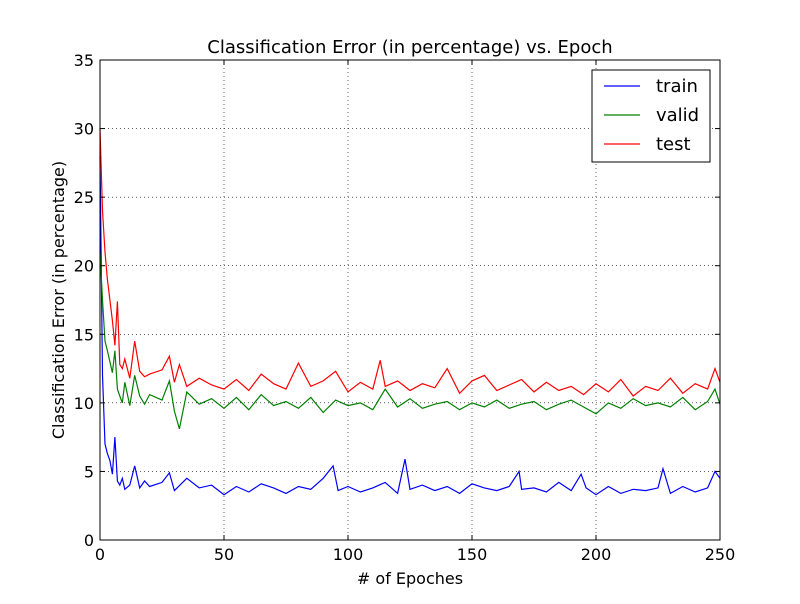 The height and width of the screenshot is (604, 800). I want to click on y-axis-label: Classification Error (in percentage), so click(58, 300).